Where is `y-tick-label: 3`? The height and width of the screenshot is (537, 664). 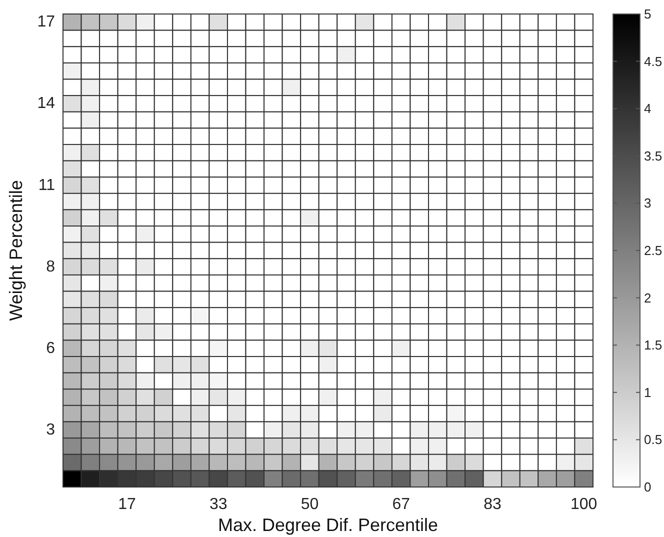 y-tick-label: 3 is located at coordinates (51, 429).